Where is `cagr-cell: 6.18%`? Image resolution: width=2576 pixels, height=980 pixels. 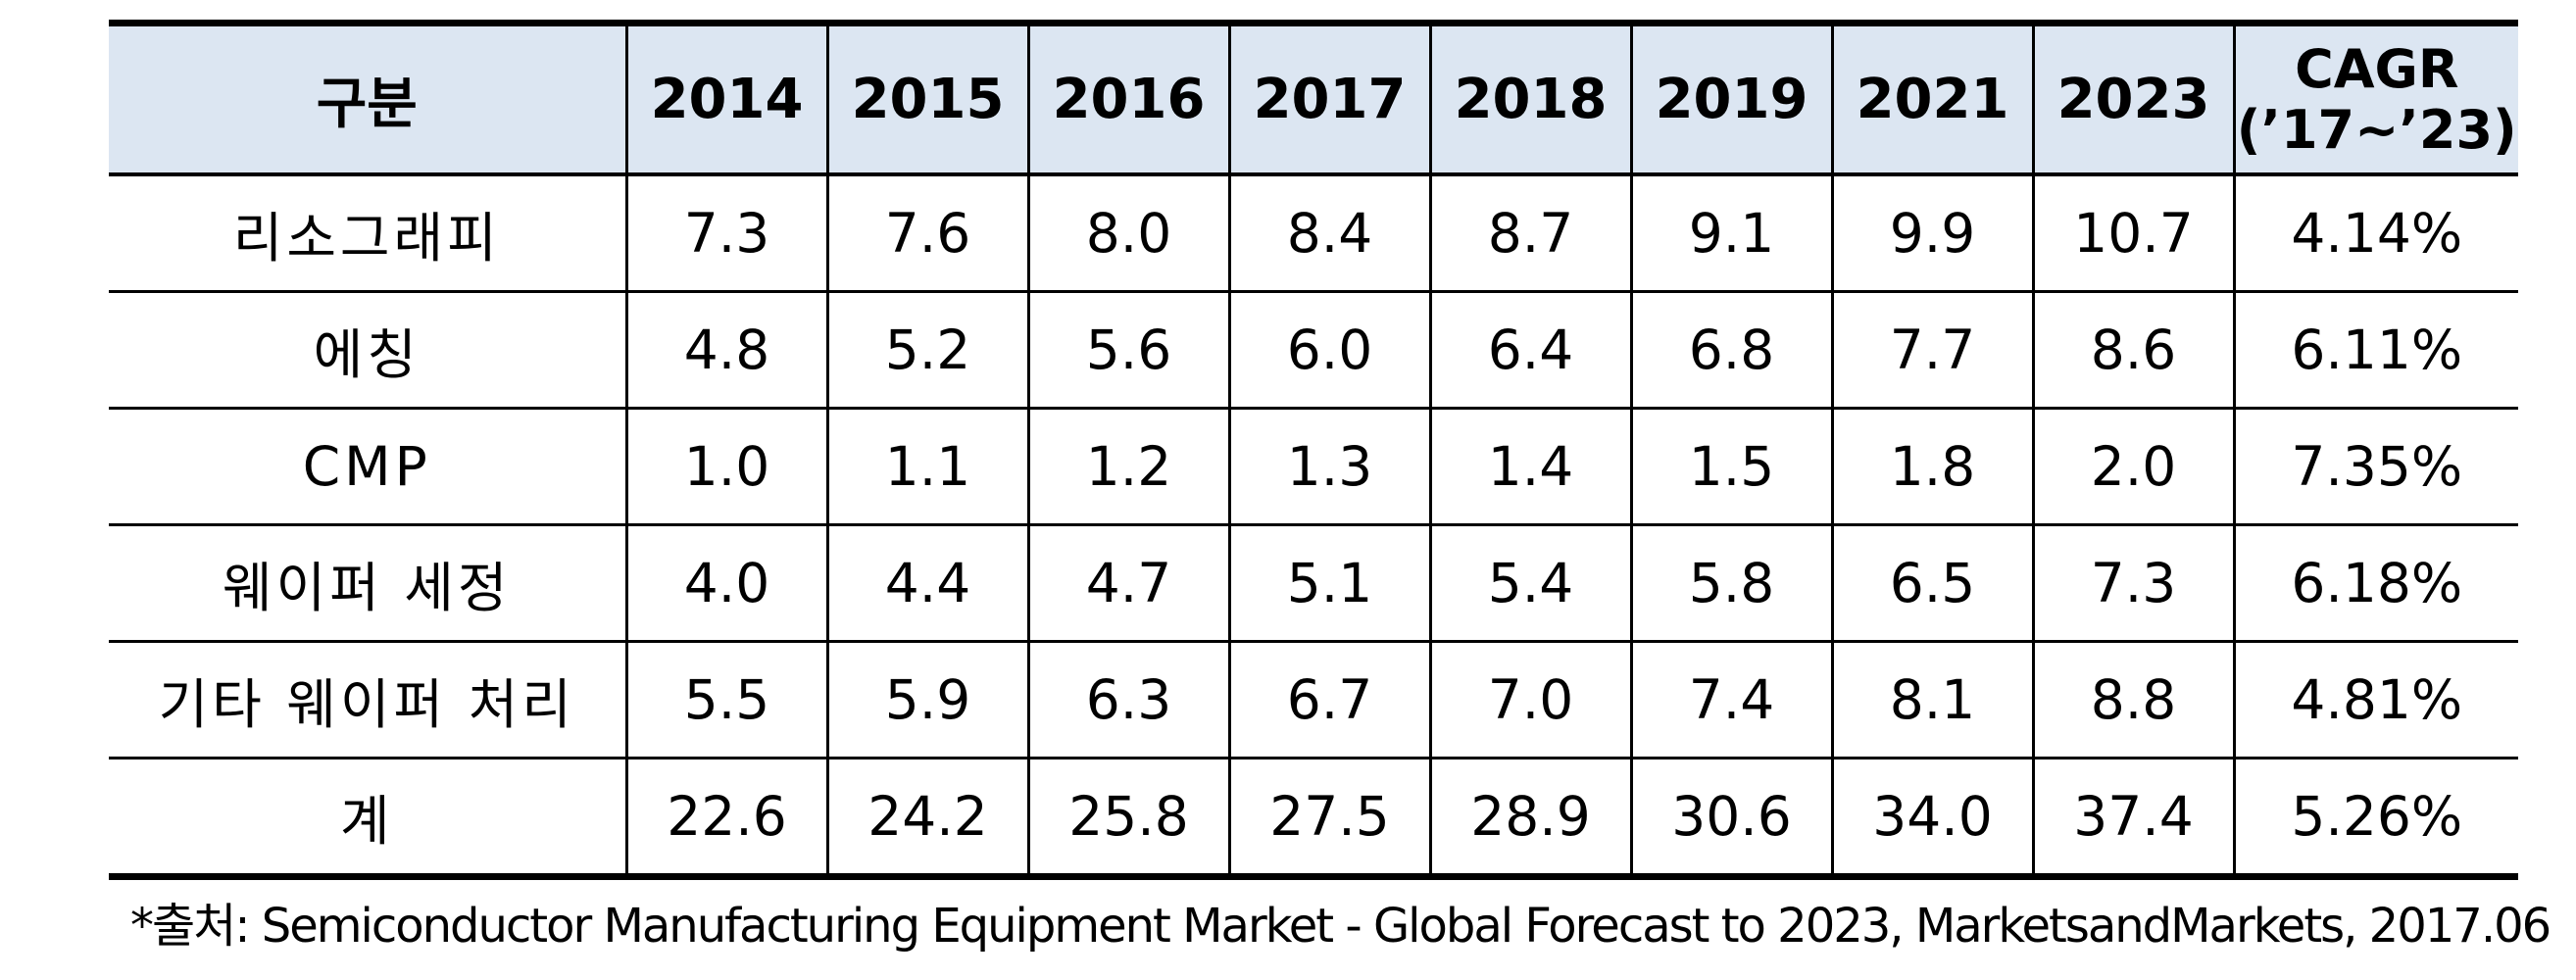 cagr-cell: 6.18% is located at coordinates (2375, 583).